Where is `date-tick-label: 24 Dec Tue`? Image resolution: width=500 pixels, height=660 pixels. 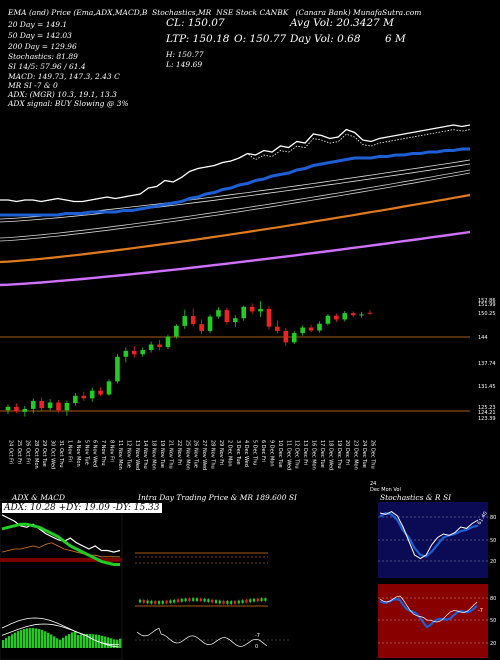 date-tick-label: 24 Dec Tue is located at coordinates (364, 454).